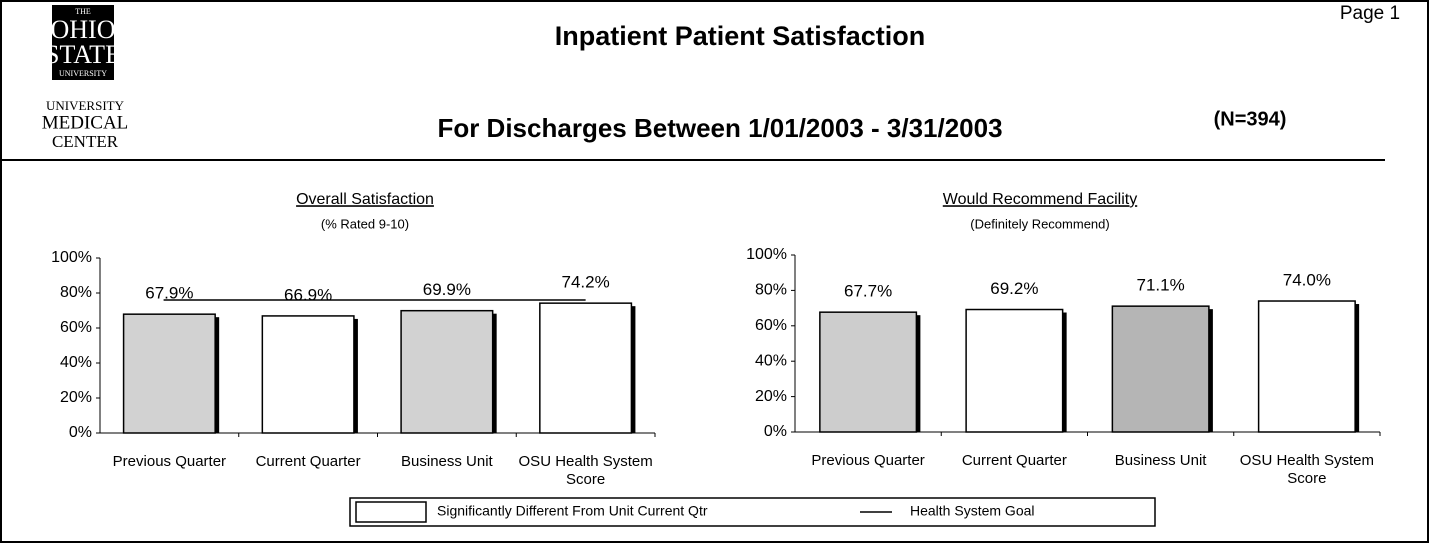 The width and height of the screenshot is (1429, 543). What do you see at coordinates (365, 199) in the screenshot?
I see `chart-title: Overall Satisfaction` at bounding box center [365, 199].